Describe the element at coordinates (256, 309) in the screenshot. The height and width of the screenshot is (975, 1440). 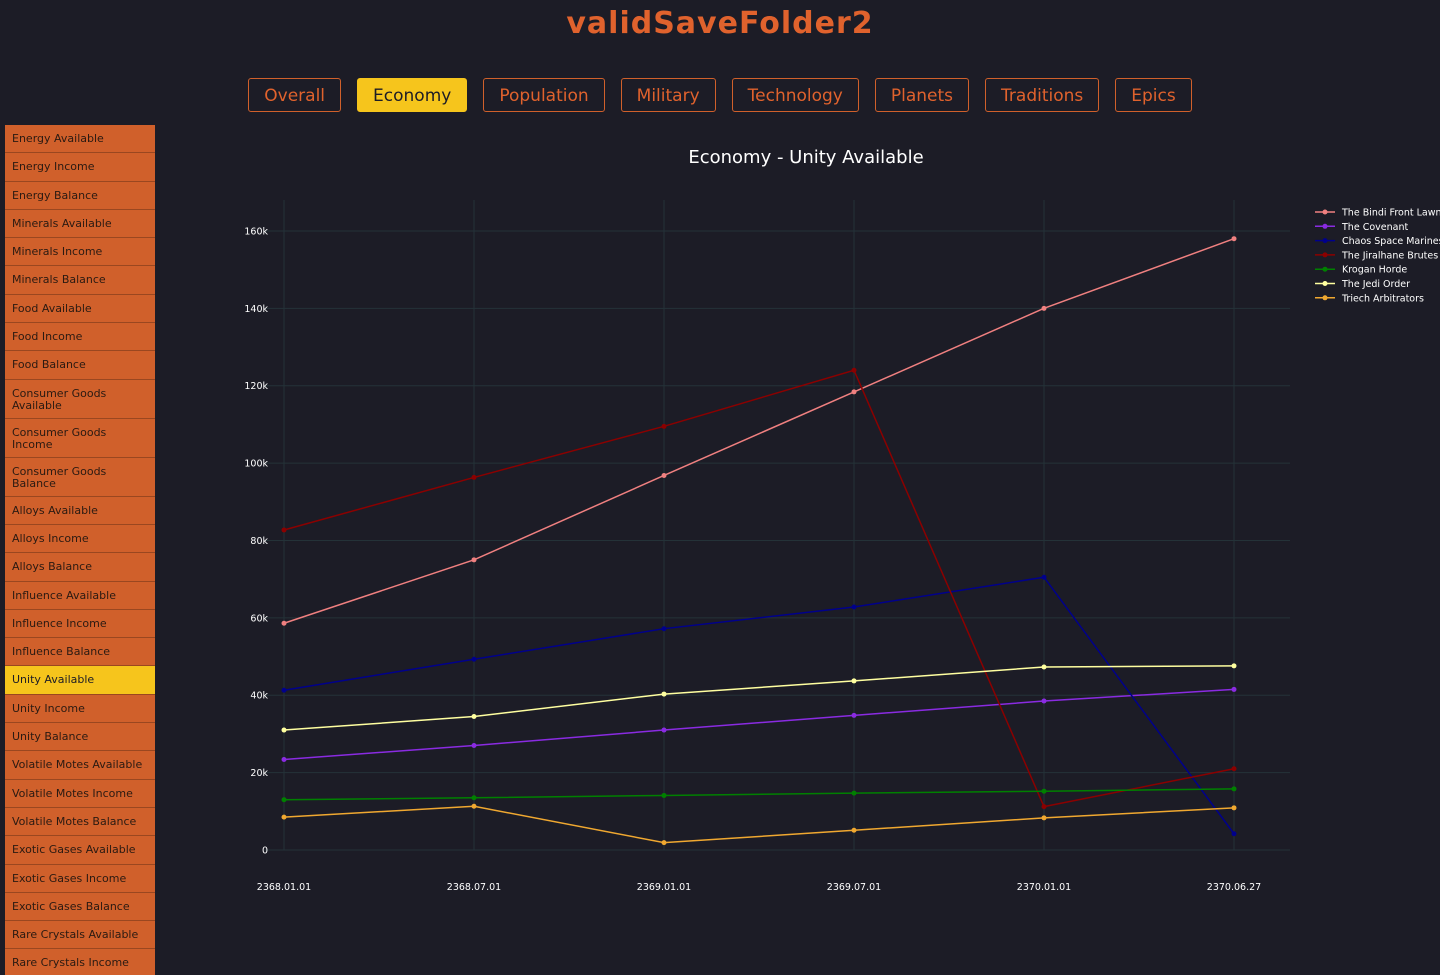
I see `y-tick-label: 140k` at that location.